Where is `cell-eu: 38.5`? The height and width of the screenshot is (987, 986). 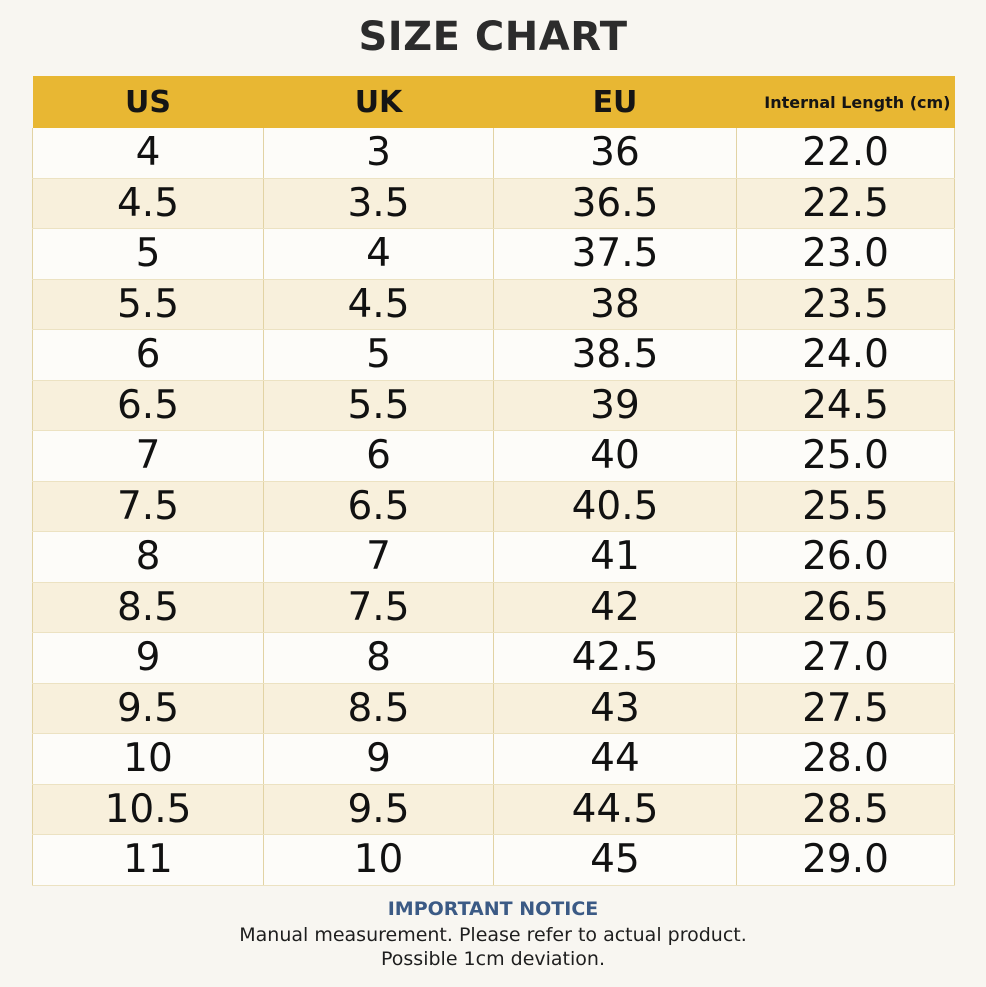 cell-eu: 38.5 is located at coordinates (615, 355).